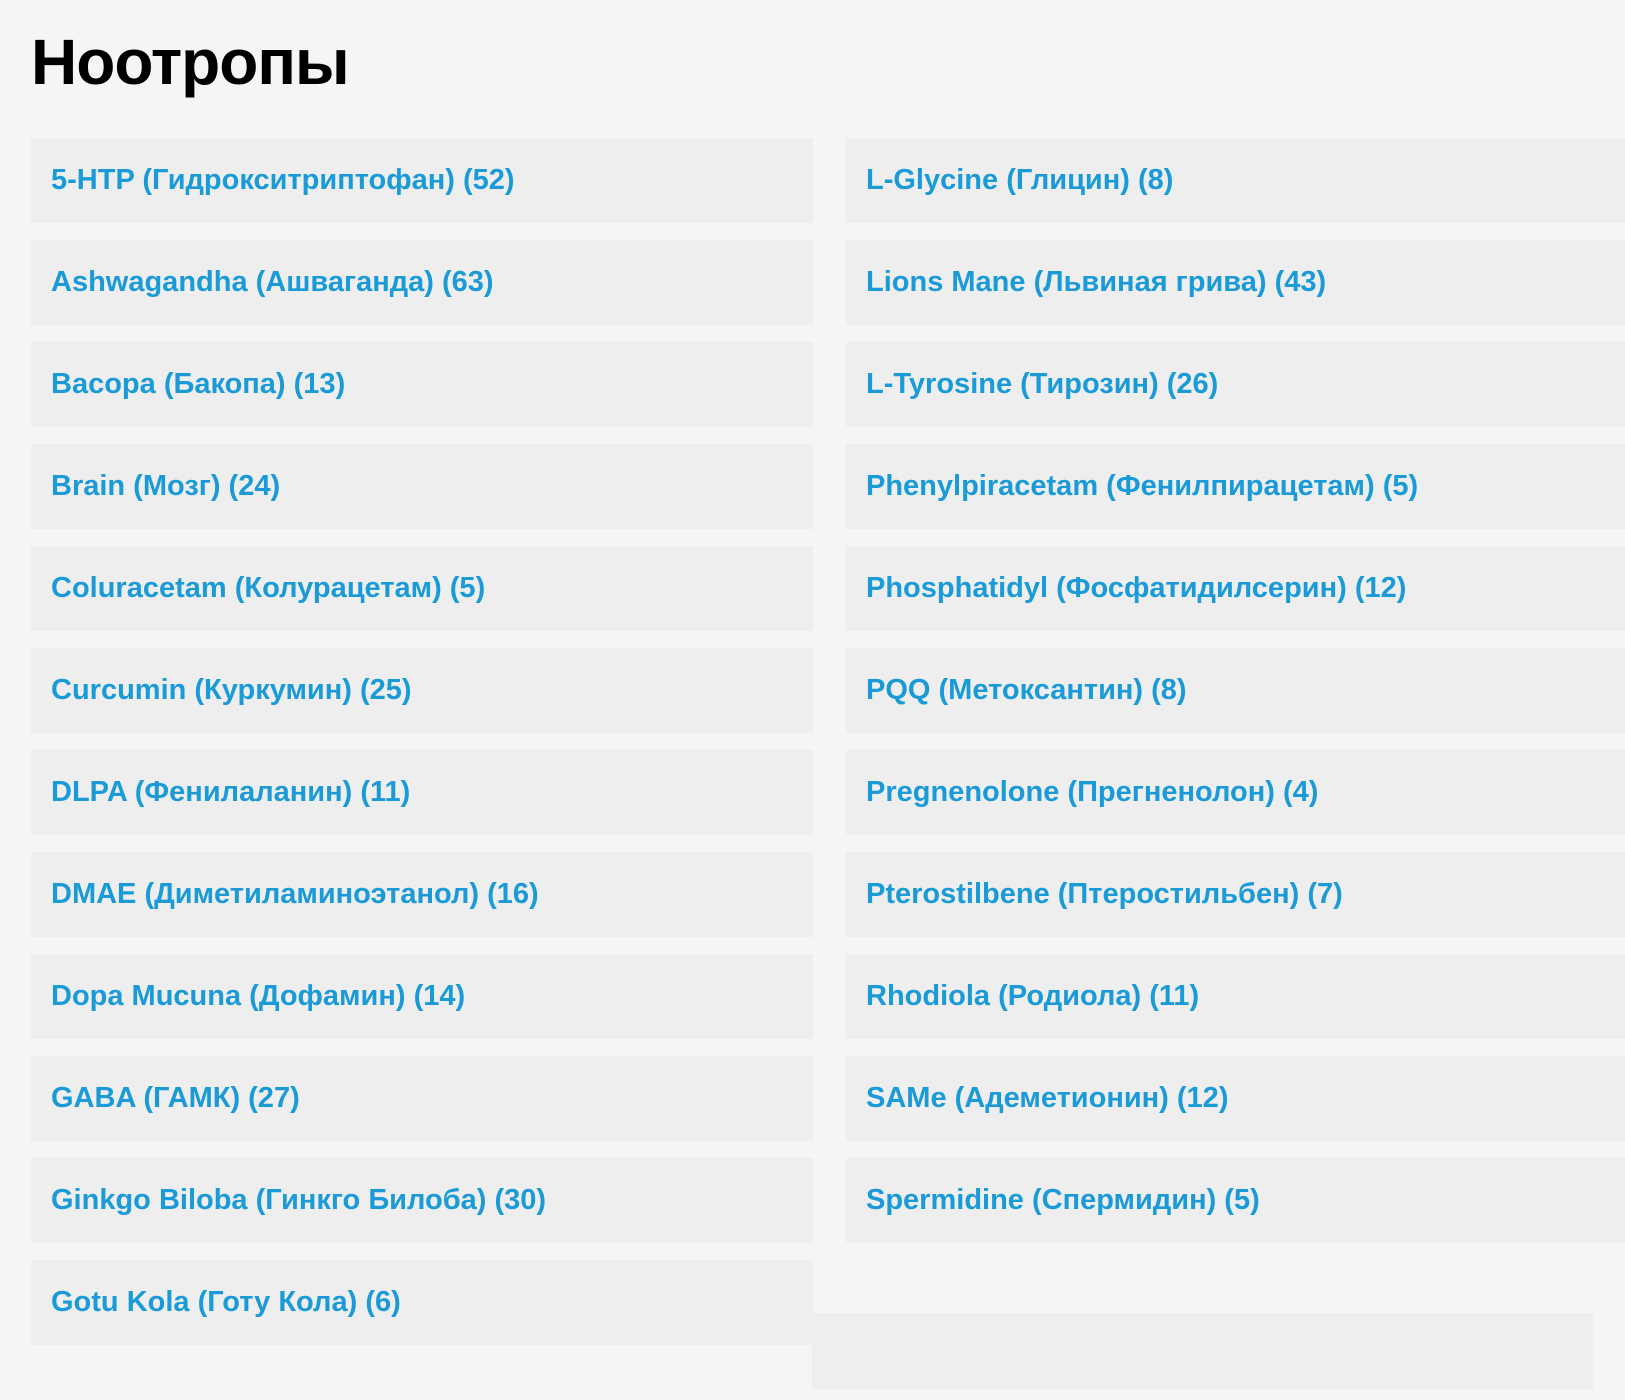  Describe the element at coordinates (422, 690) in the screenshot. I see `category-item: Curcumin (Куркумин) (25)` at that location.